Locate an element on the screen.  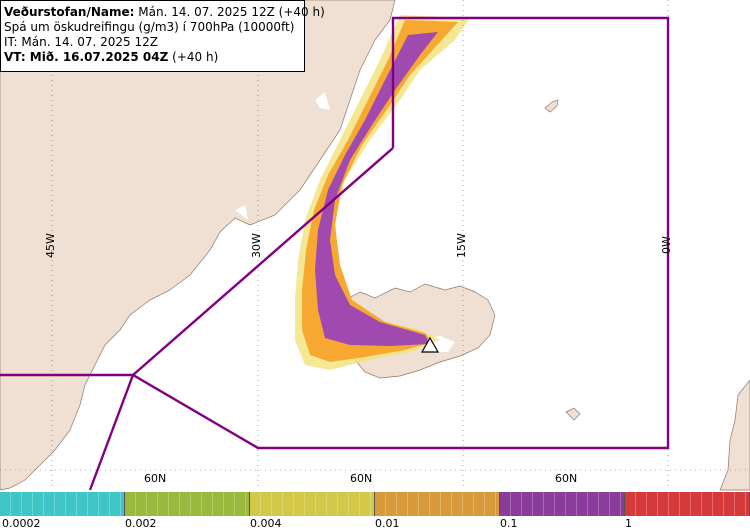
legend-tick: 0.0002 is located at coordinates (21, 523).